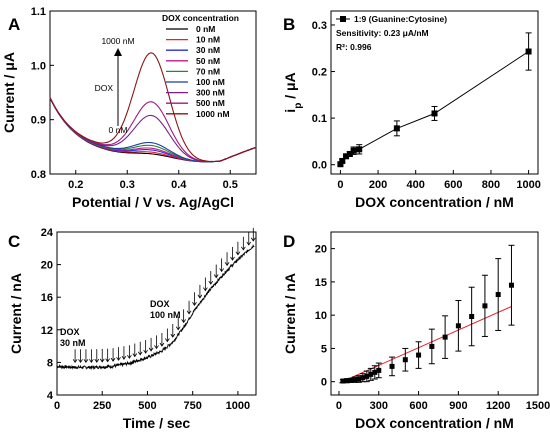 Image resolution: width=550 pixels, height=438 pixels. I want to click on current-trace, so click(155, 307).